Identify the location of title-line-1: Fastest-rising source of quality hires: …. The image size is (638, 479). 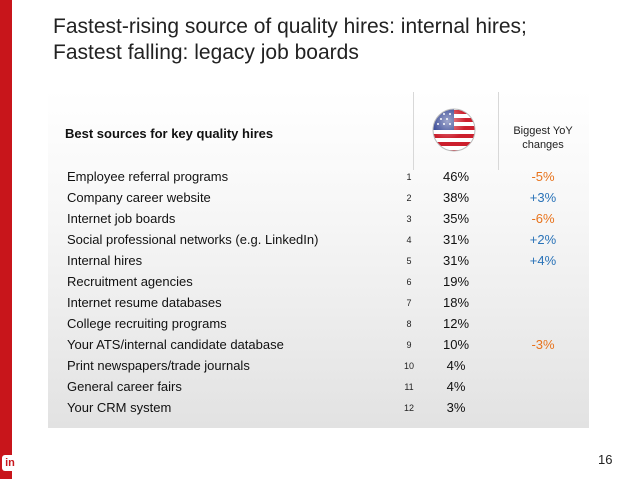
(290, 26).